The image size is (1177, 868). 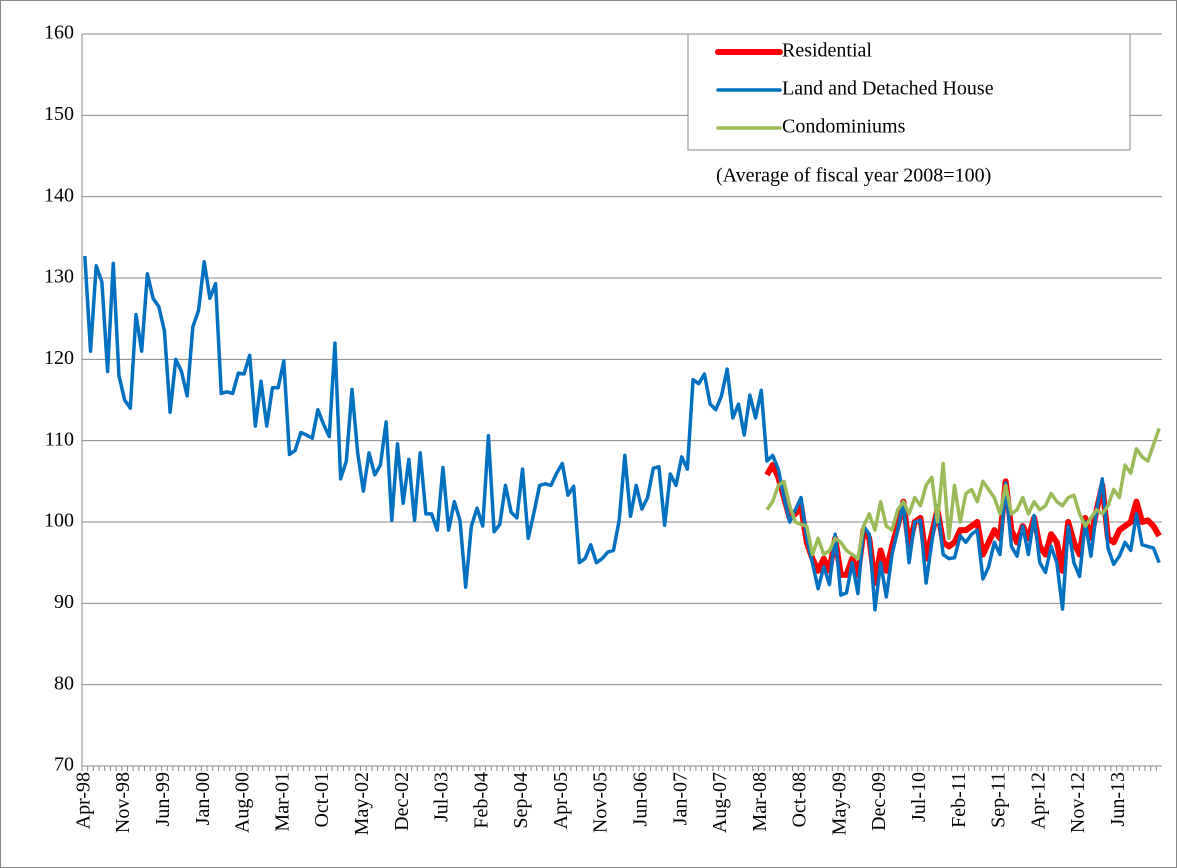 I want to click on x-tick-label: Mar-01, so click(x=282, y=802).